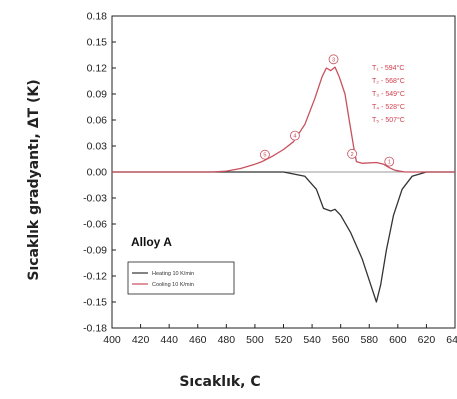 This screenshot has width=457, height=399. Describe the element at coordinates (219, 382) in the screenshot. I see `x-axis-title: Sıcaklık, C` at that location.